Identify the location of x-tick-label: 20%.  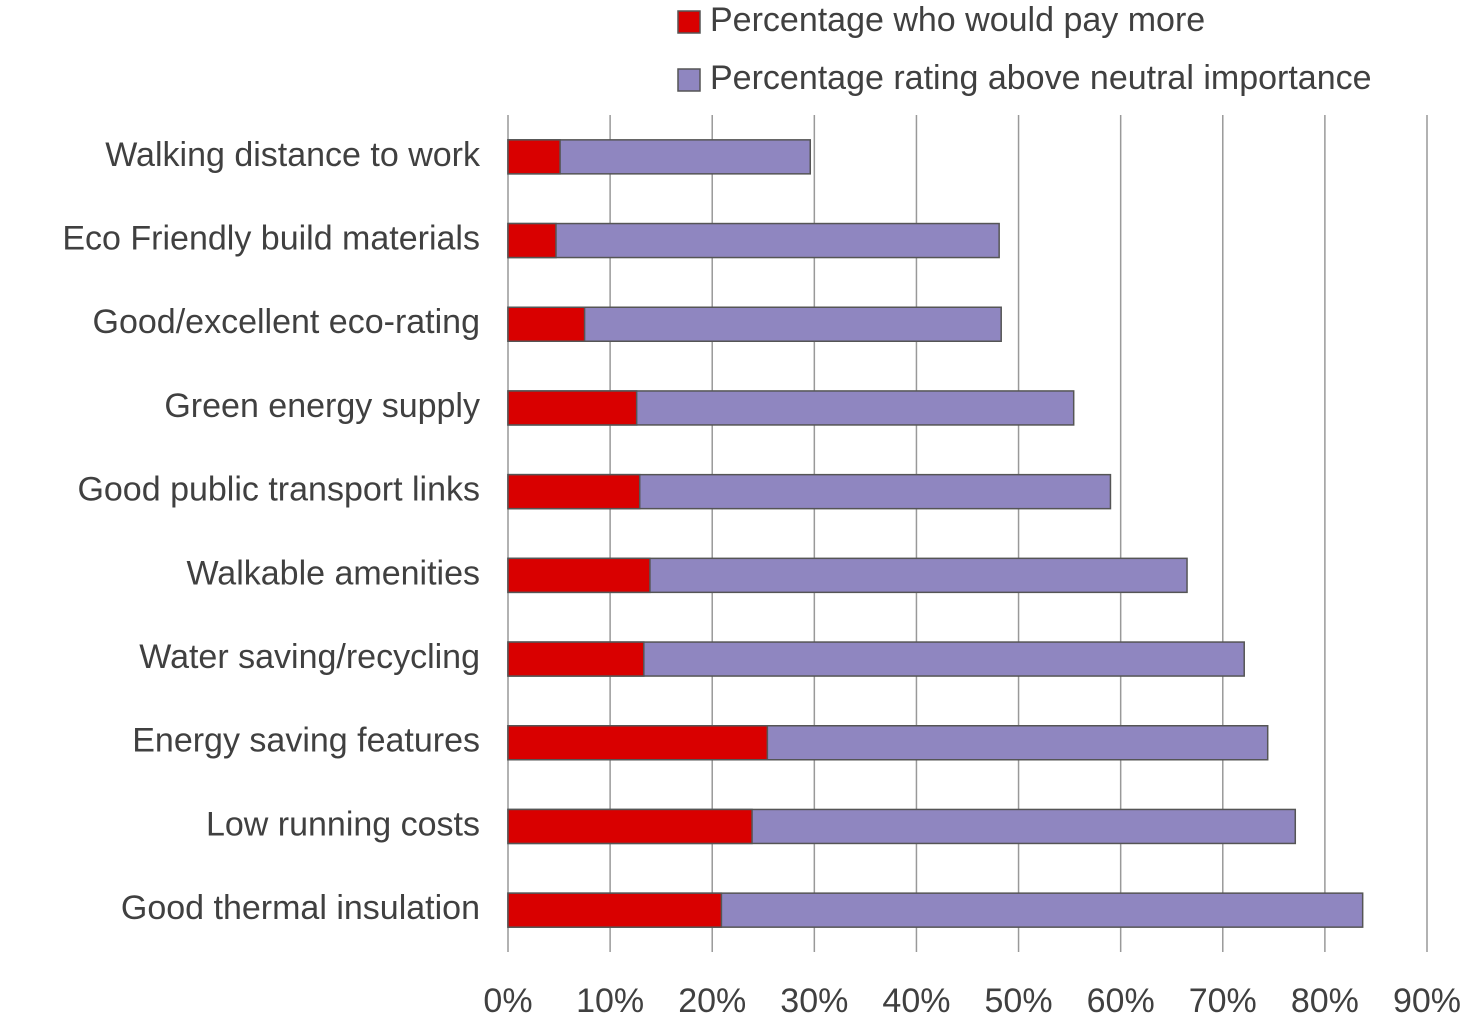
(712, 1001).